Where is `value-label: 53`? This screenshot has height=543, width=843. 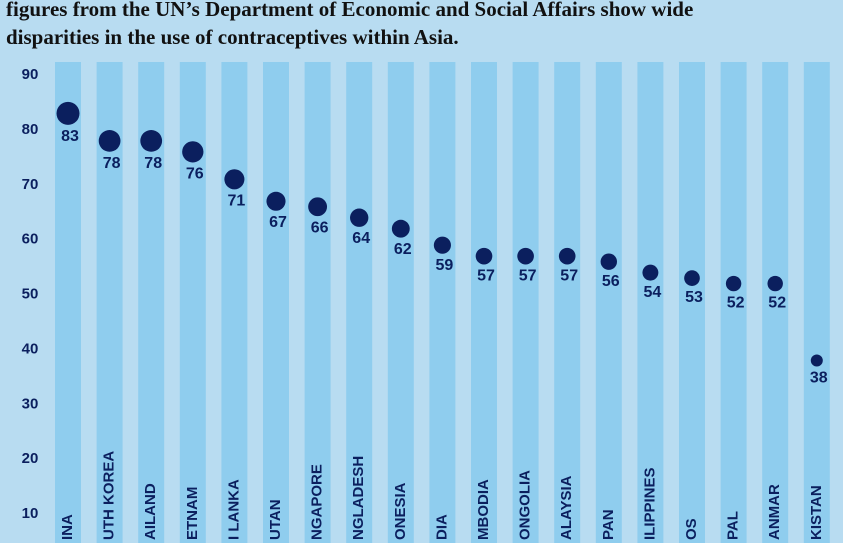 value-label: 53 is located at coordinates (694, 297).